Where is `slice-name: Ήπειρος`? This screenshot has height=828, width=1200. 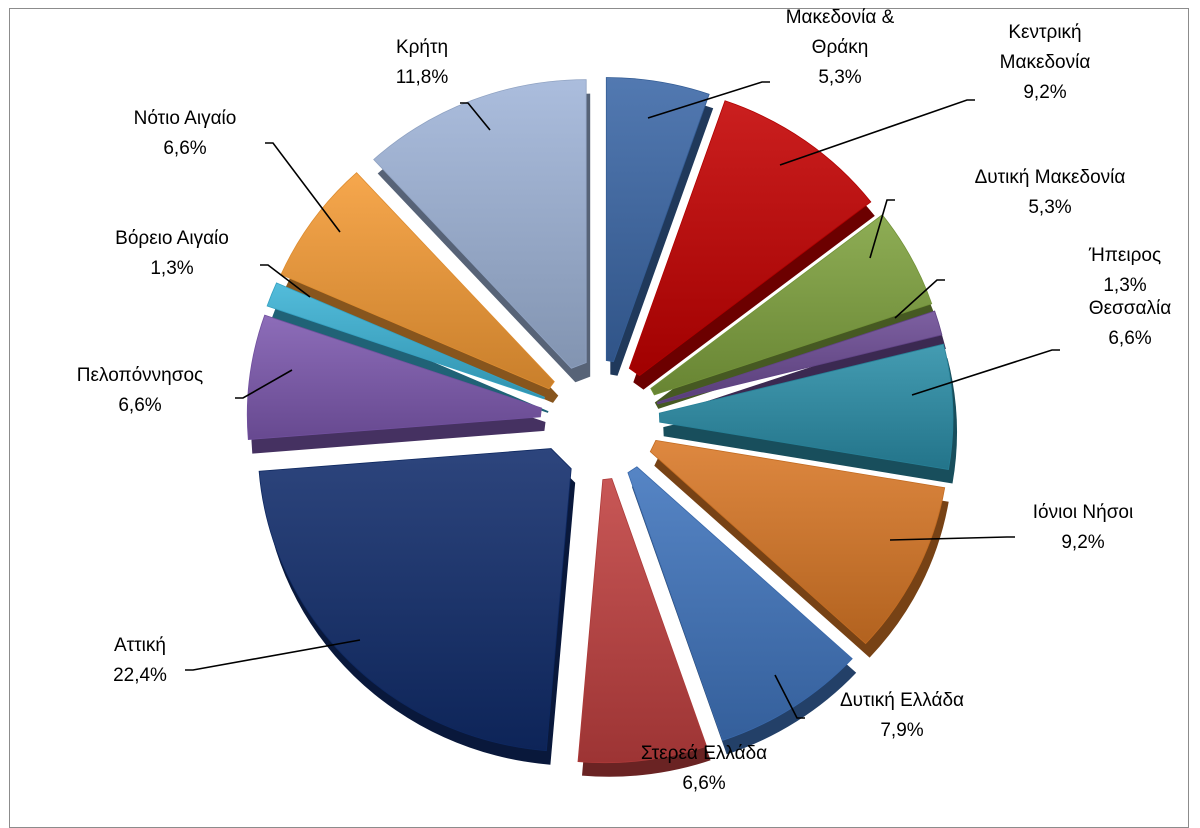
slice-name: Ήπειρος is located at coordinates (1124, 255).